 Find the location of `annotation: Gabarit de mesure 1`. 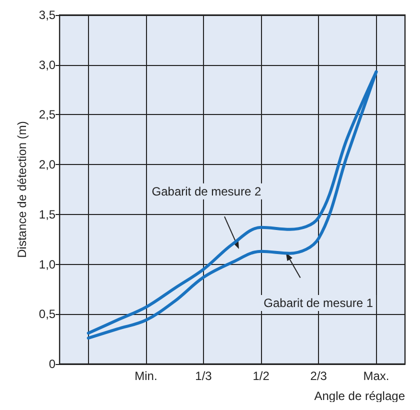

annotation: Gabarit de mesure 1 is located at coordinates (319, 303).